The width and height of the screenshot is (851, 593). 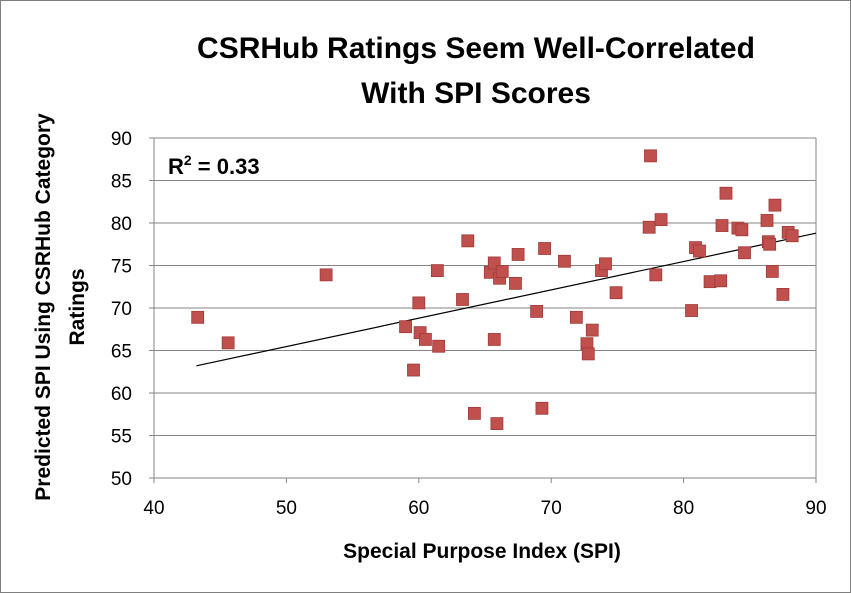 I want to click on x-axis-label: Special Purpose Index (SPI), so click(x=482, y=551).